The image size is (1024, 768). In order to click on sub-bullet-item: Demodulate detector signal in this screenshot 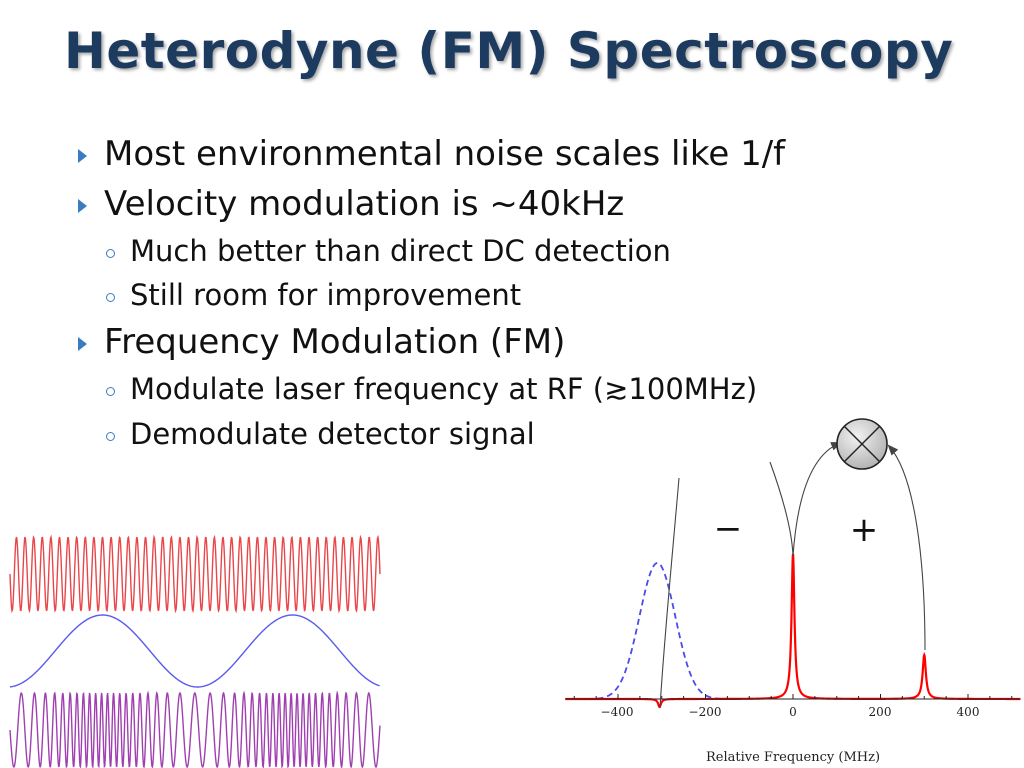, I will do `click(320, 434)`.